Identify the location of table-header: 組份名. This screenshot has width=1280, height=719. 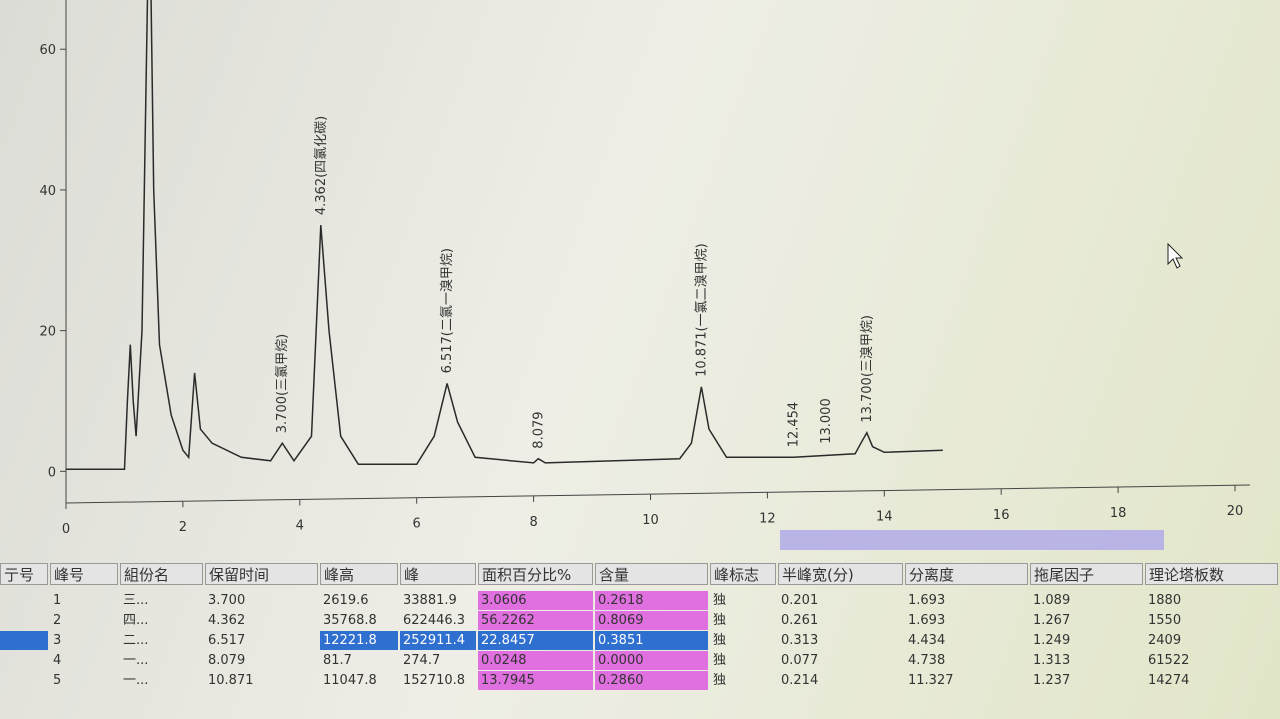
(161, 574).